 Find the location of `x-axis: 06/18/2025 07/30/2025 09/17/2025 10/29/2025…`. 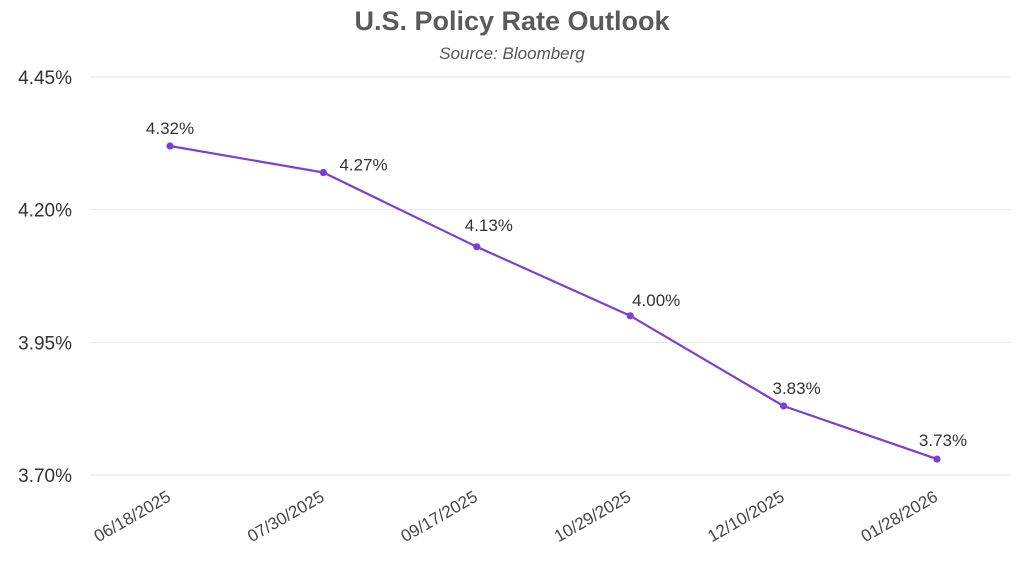

x-axis: 06/18/2025 07/30/2025 09/17/2025 10/29/2025… is located at coordinates (516, 516).